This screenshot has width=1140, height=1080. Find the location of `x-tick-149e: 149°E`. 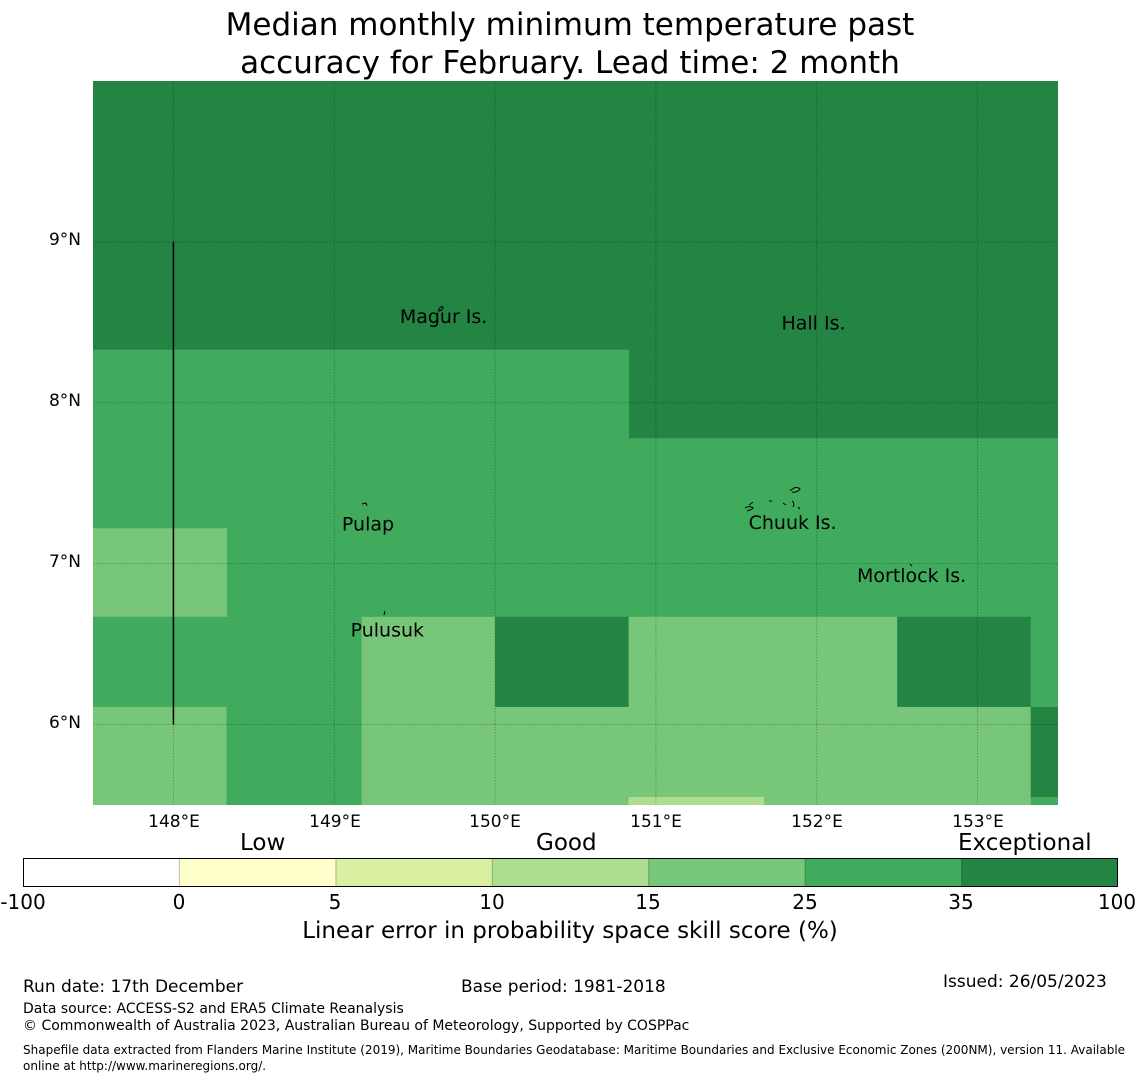

x-tick-149e: 149°E is located at coordinates (335, 822).